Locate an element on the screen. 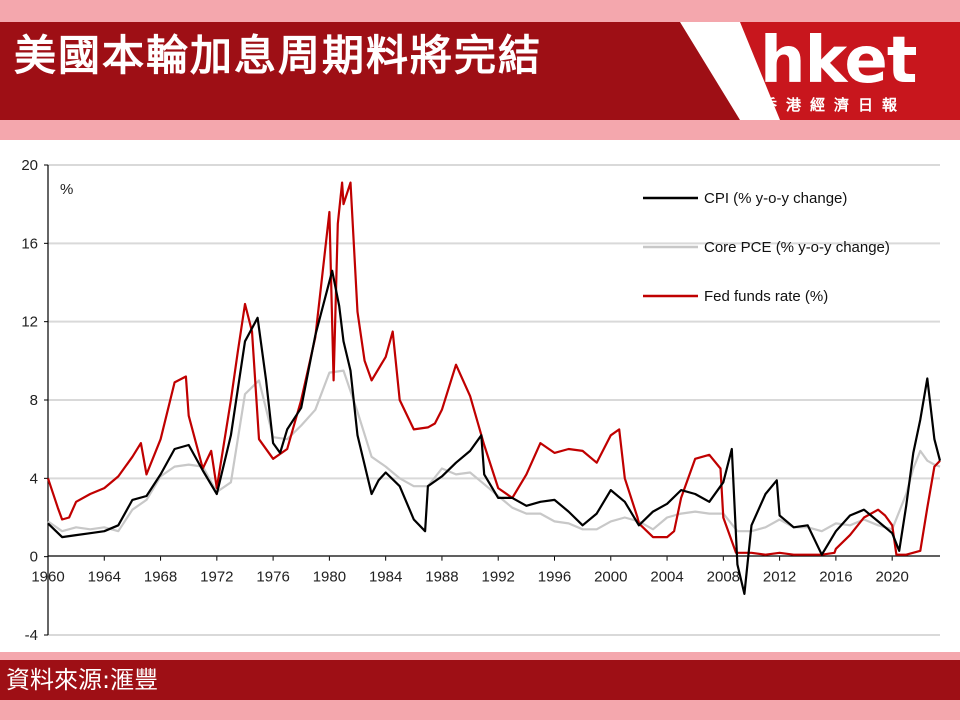 This screenshot has width=960, height=720. y-tick-label: 16 is located at coordinates (29, 243).